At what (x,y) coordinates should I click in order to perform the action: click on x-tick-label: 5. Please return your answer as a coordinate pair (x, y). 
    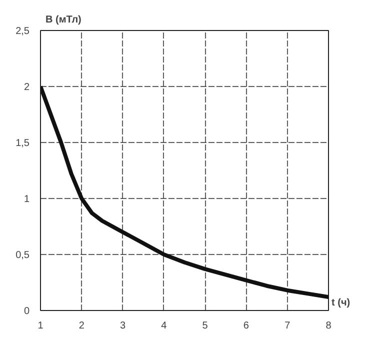
    Looking at the image, I should click on (205, 326).